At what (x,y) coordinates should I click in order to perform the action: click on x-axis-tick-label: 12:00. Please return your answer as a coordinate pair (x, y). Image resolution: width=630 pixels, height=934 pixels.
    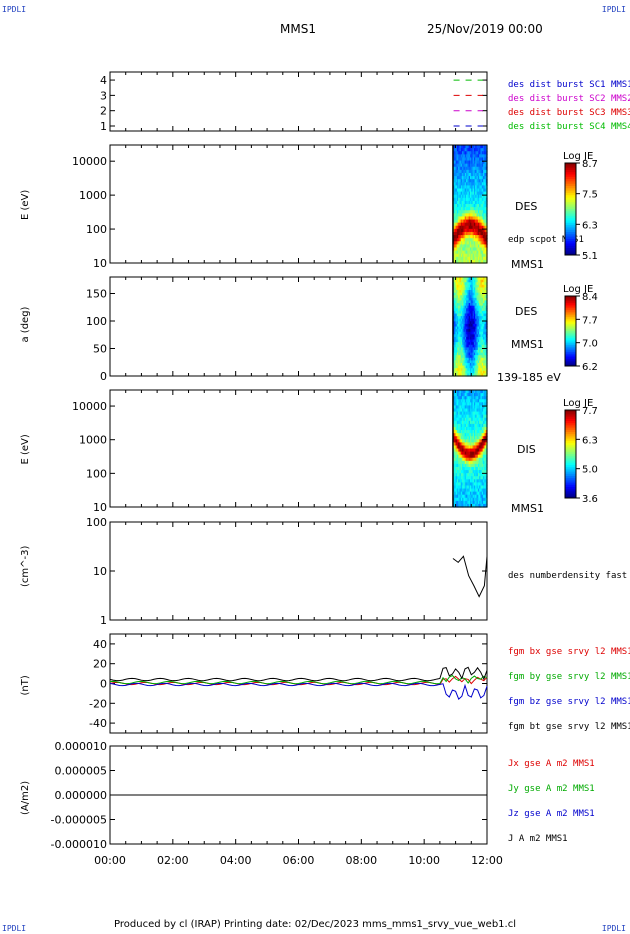
    Looking at the image, I should click on (487, 860).